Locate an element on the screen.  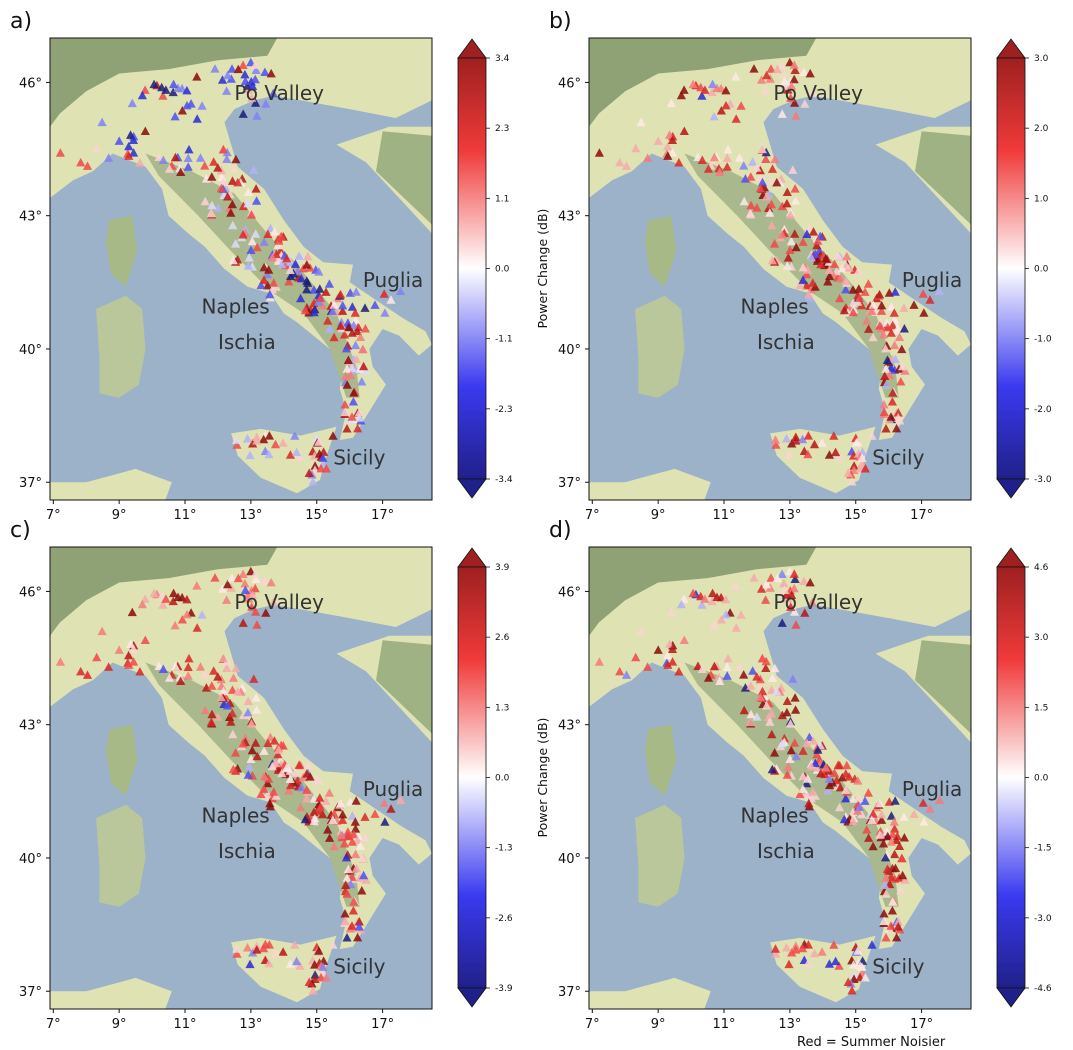
colorbar-tick-label: 3.9 is located at coordinates (502, 568).